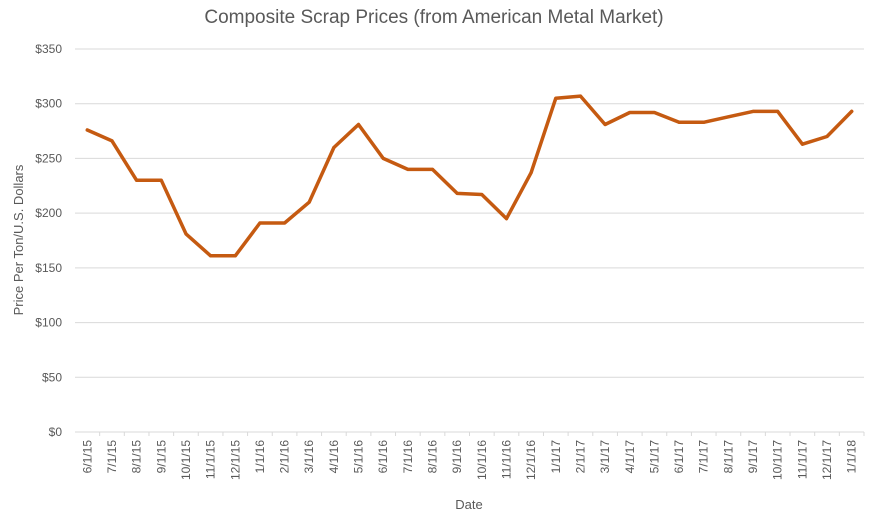 The width and height of the screenshot is (877, 522). What do you see at coordinates (778, 460) in the screenshot?
I see `x-tick-label: 10/1/17` at bounding box center [778, 460].